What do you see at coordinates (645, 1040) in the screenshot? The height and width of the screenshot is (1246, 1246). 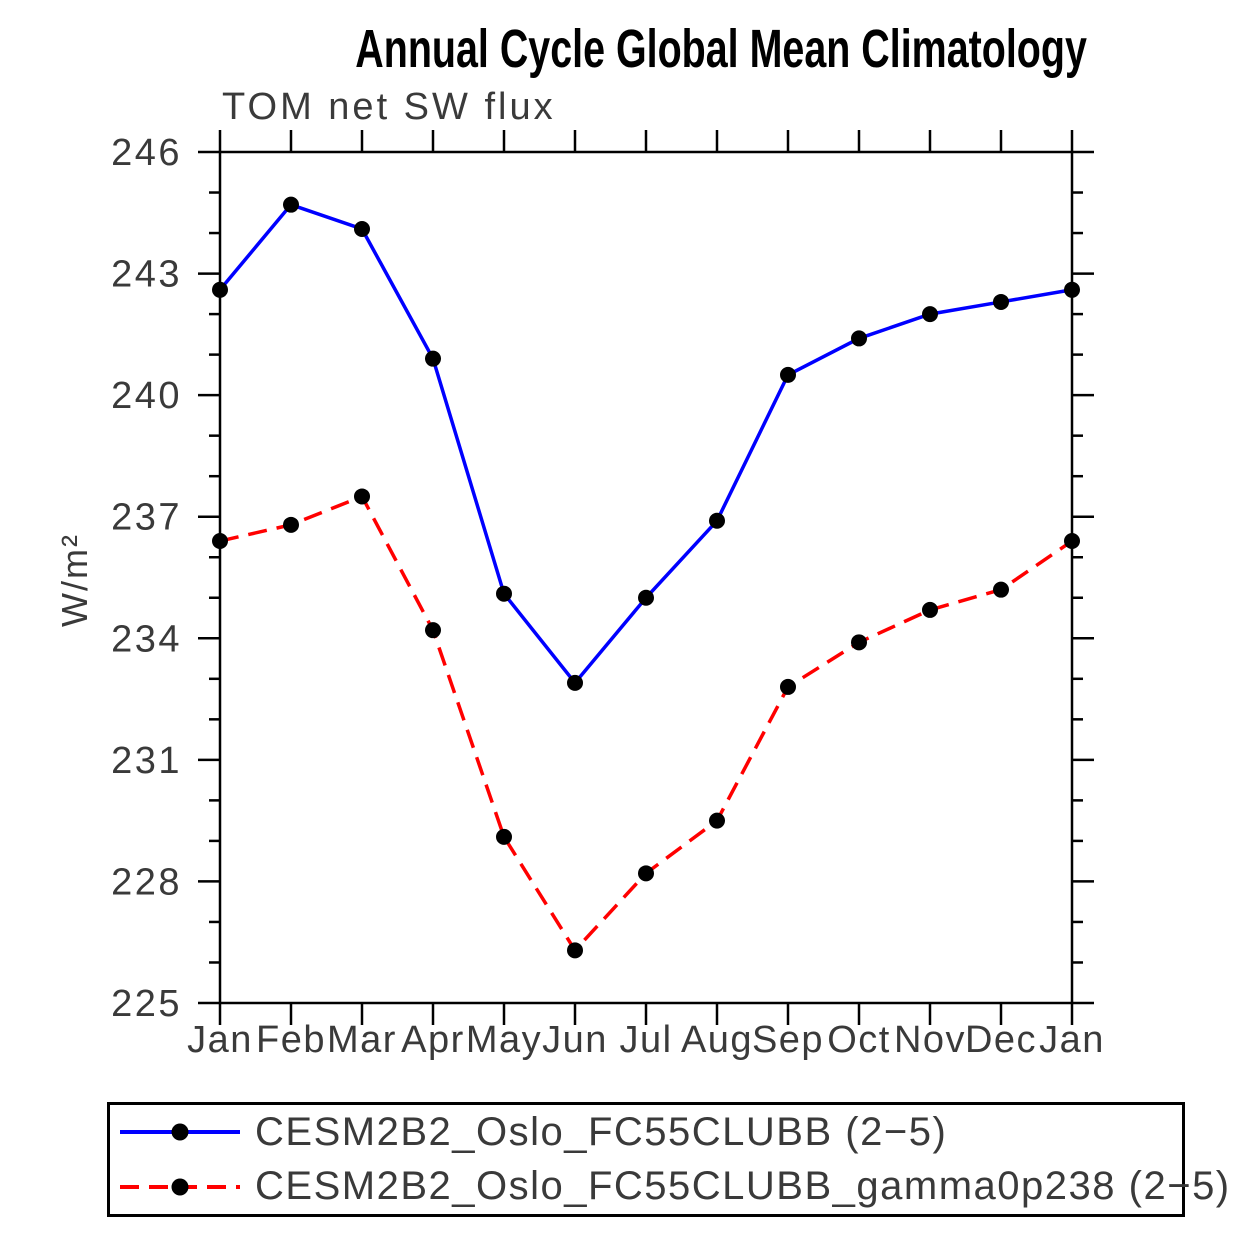 I see `x-tick-label: Jul` at bounding box center [645, 1040].